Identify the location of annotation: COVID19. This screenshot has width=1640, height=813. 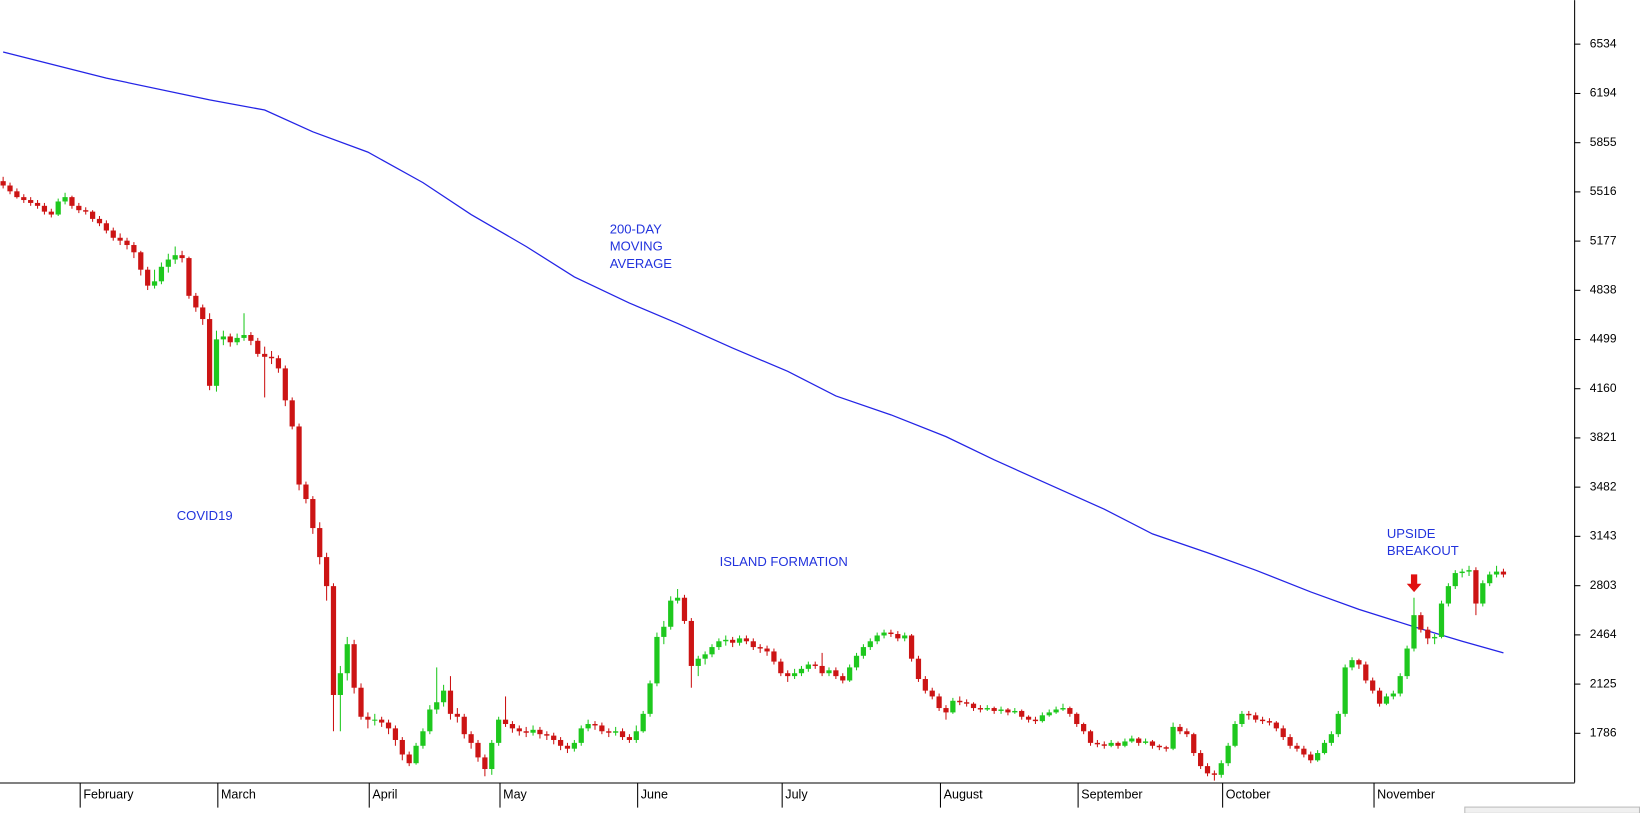
(205, 515).